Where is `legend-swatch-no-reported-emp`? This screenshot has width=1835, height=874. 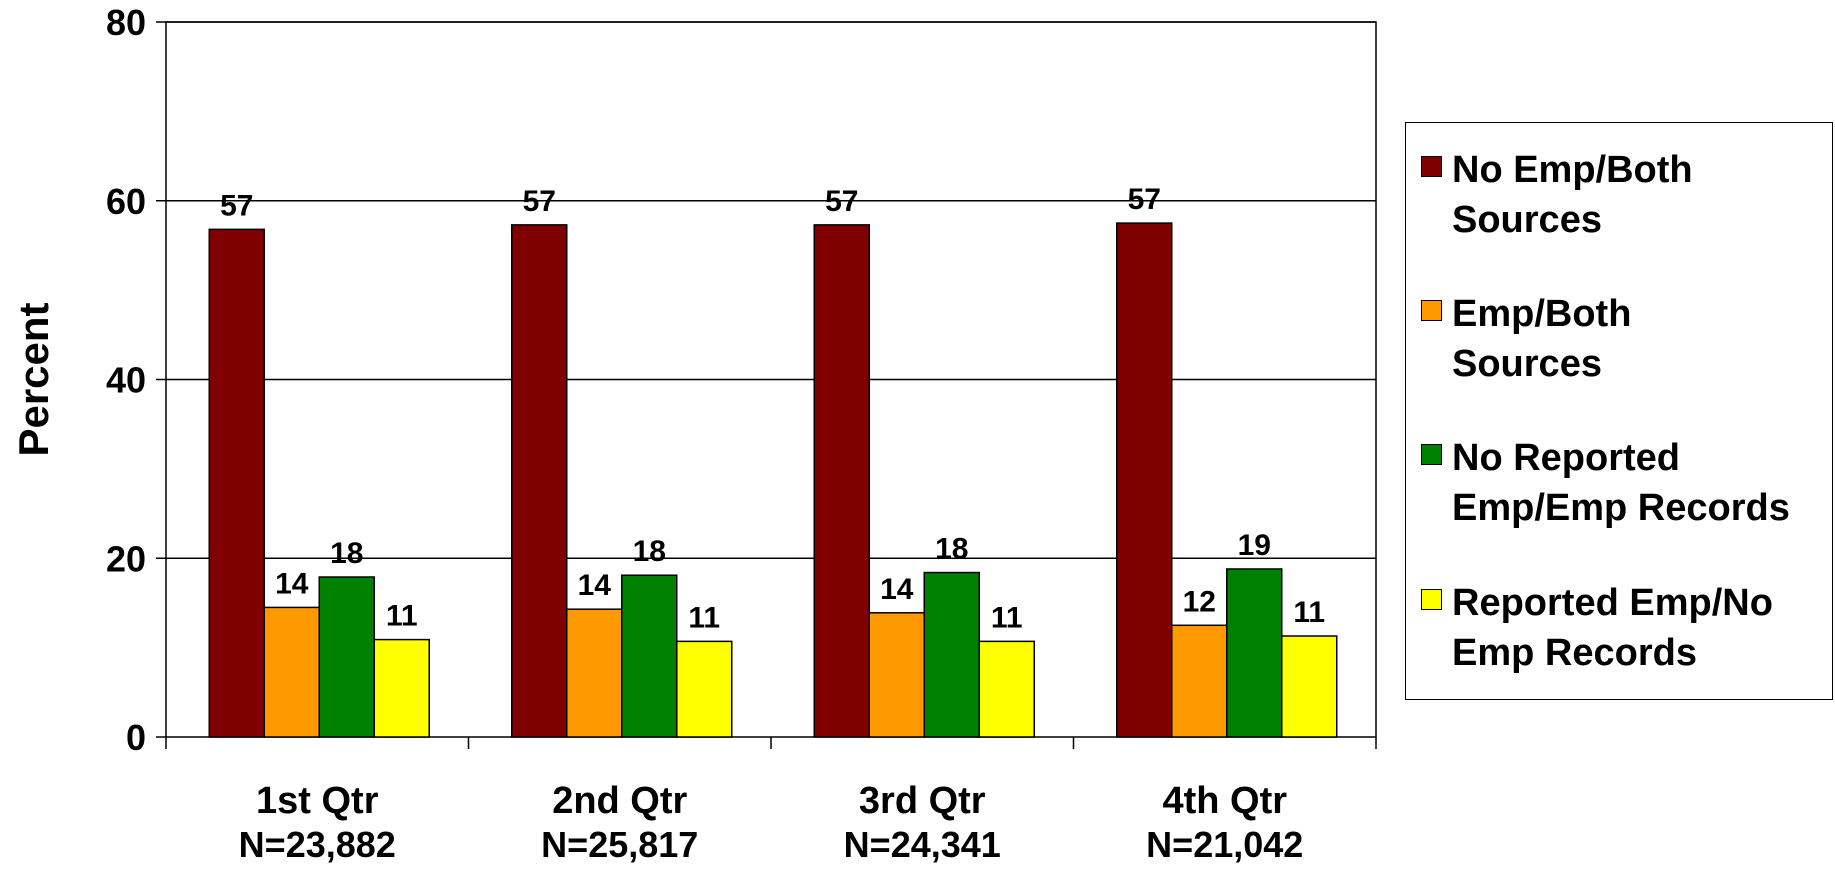 legend-swatch-no-reported-emp is located at coordinates (1431, 454).